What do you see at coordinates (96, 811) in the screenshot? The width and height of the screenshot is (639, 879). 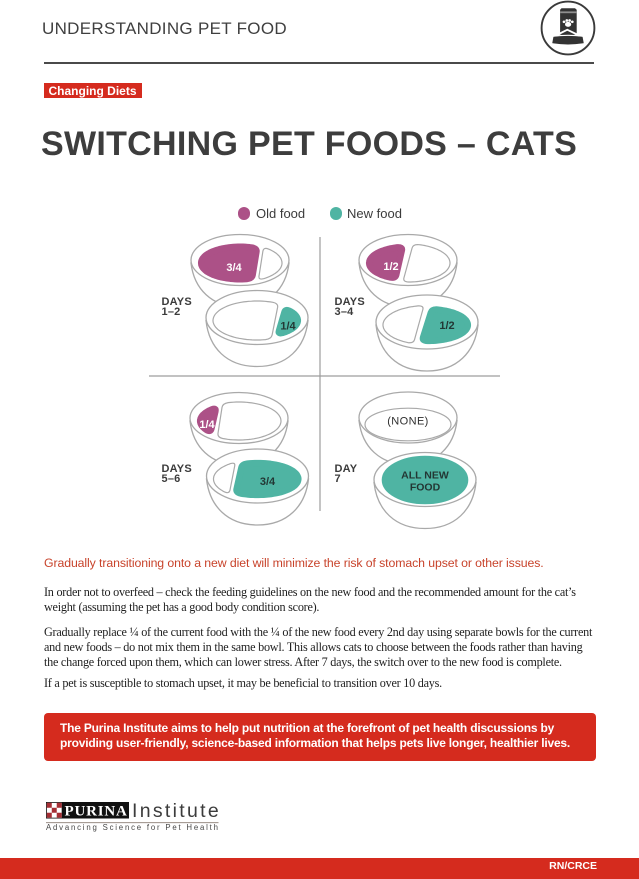 I see `svg-text: PURINA` at bounding box center [96, 811].